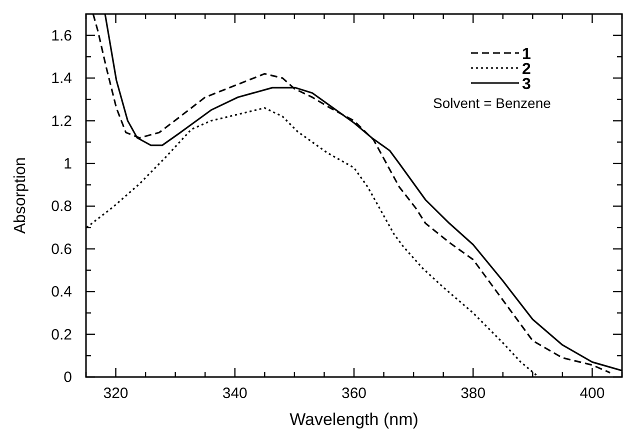  I want to click on x-tick-label: 360, so click(354, 393).